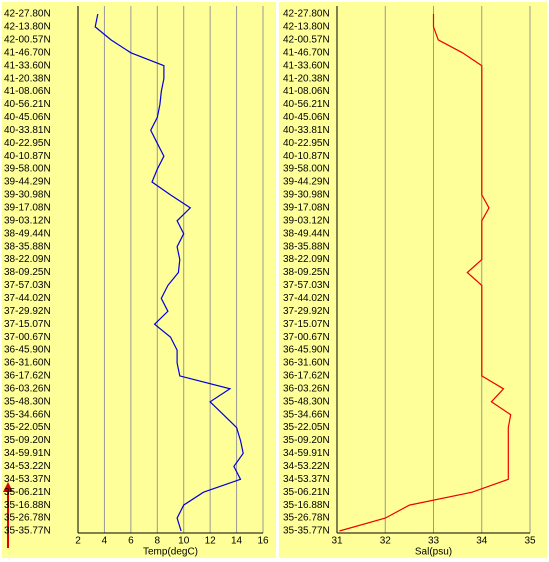 The width and height of the screenshot is (549, 562). I want to click on x-tick-label: 31, so click(337, 541).